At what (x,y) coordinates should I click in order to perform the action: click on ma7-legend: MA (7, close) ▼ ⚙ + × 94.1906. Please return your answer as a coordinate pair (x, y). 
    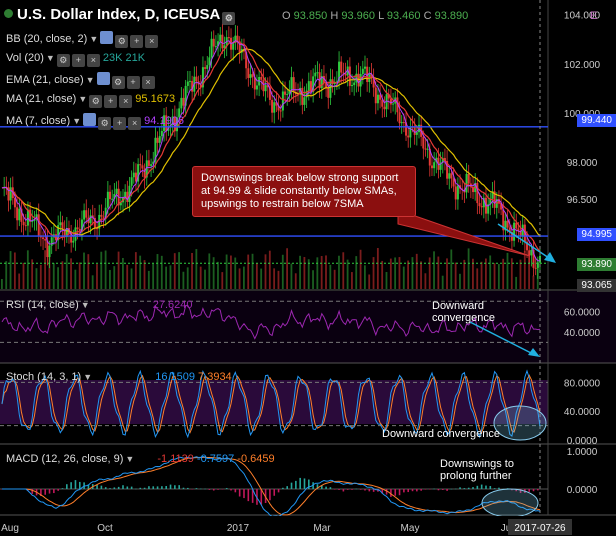
    Looking at the image, I should click on (95, 121).